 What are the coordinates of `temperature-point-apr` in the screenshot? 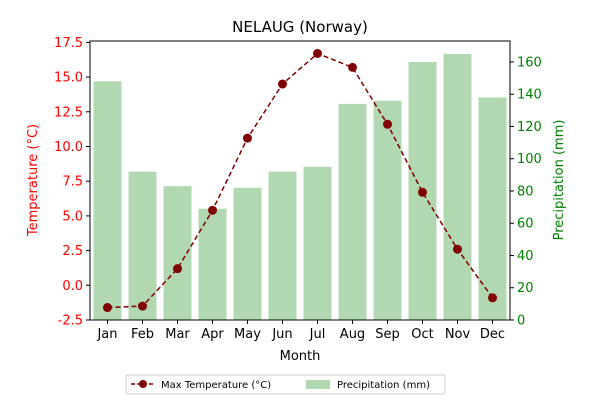 It's located at (212, 210).